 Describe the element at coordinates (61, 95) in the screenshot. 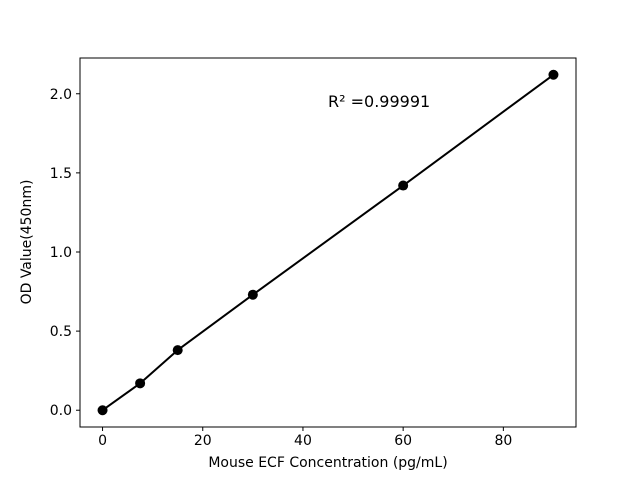

I see `y-tick-label: 2.0` at that location.